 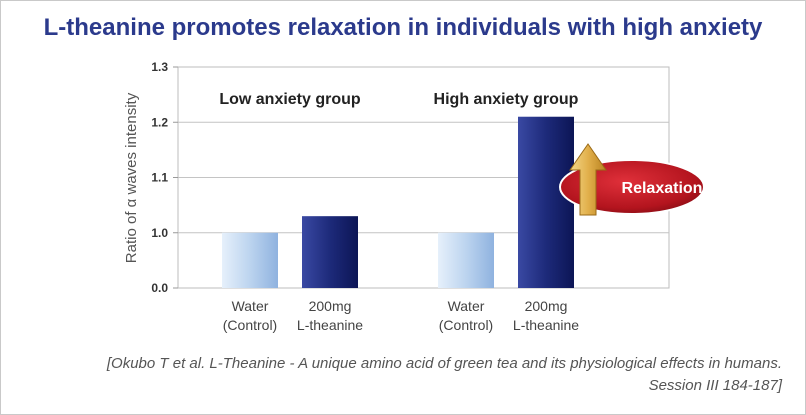 What do you see at coordinates (159, 178) in the screenshot?
I see `y-tick-label: 1.1` at bounding box center [159, 178].